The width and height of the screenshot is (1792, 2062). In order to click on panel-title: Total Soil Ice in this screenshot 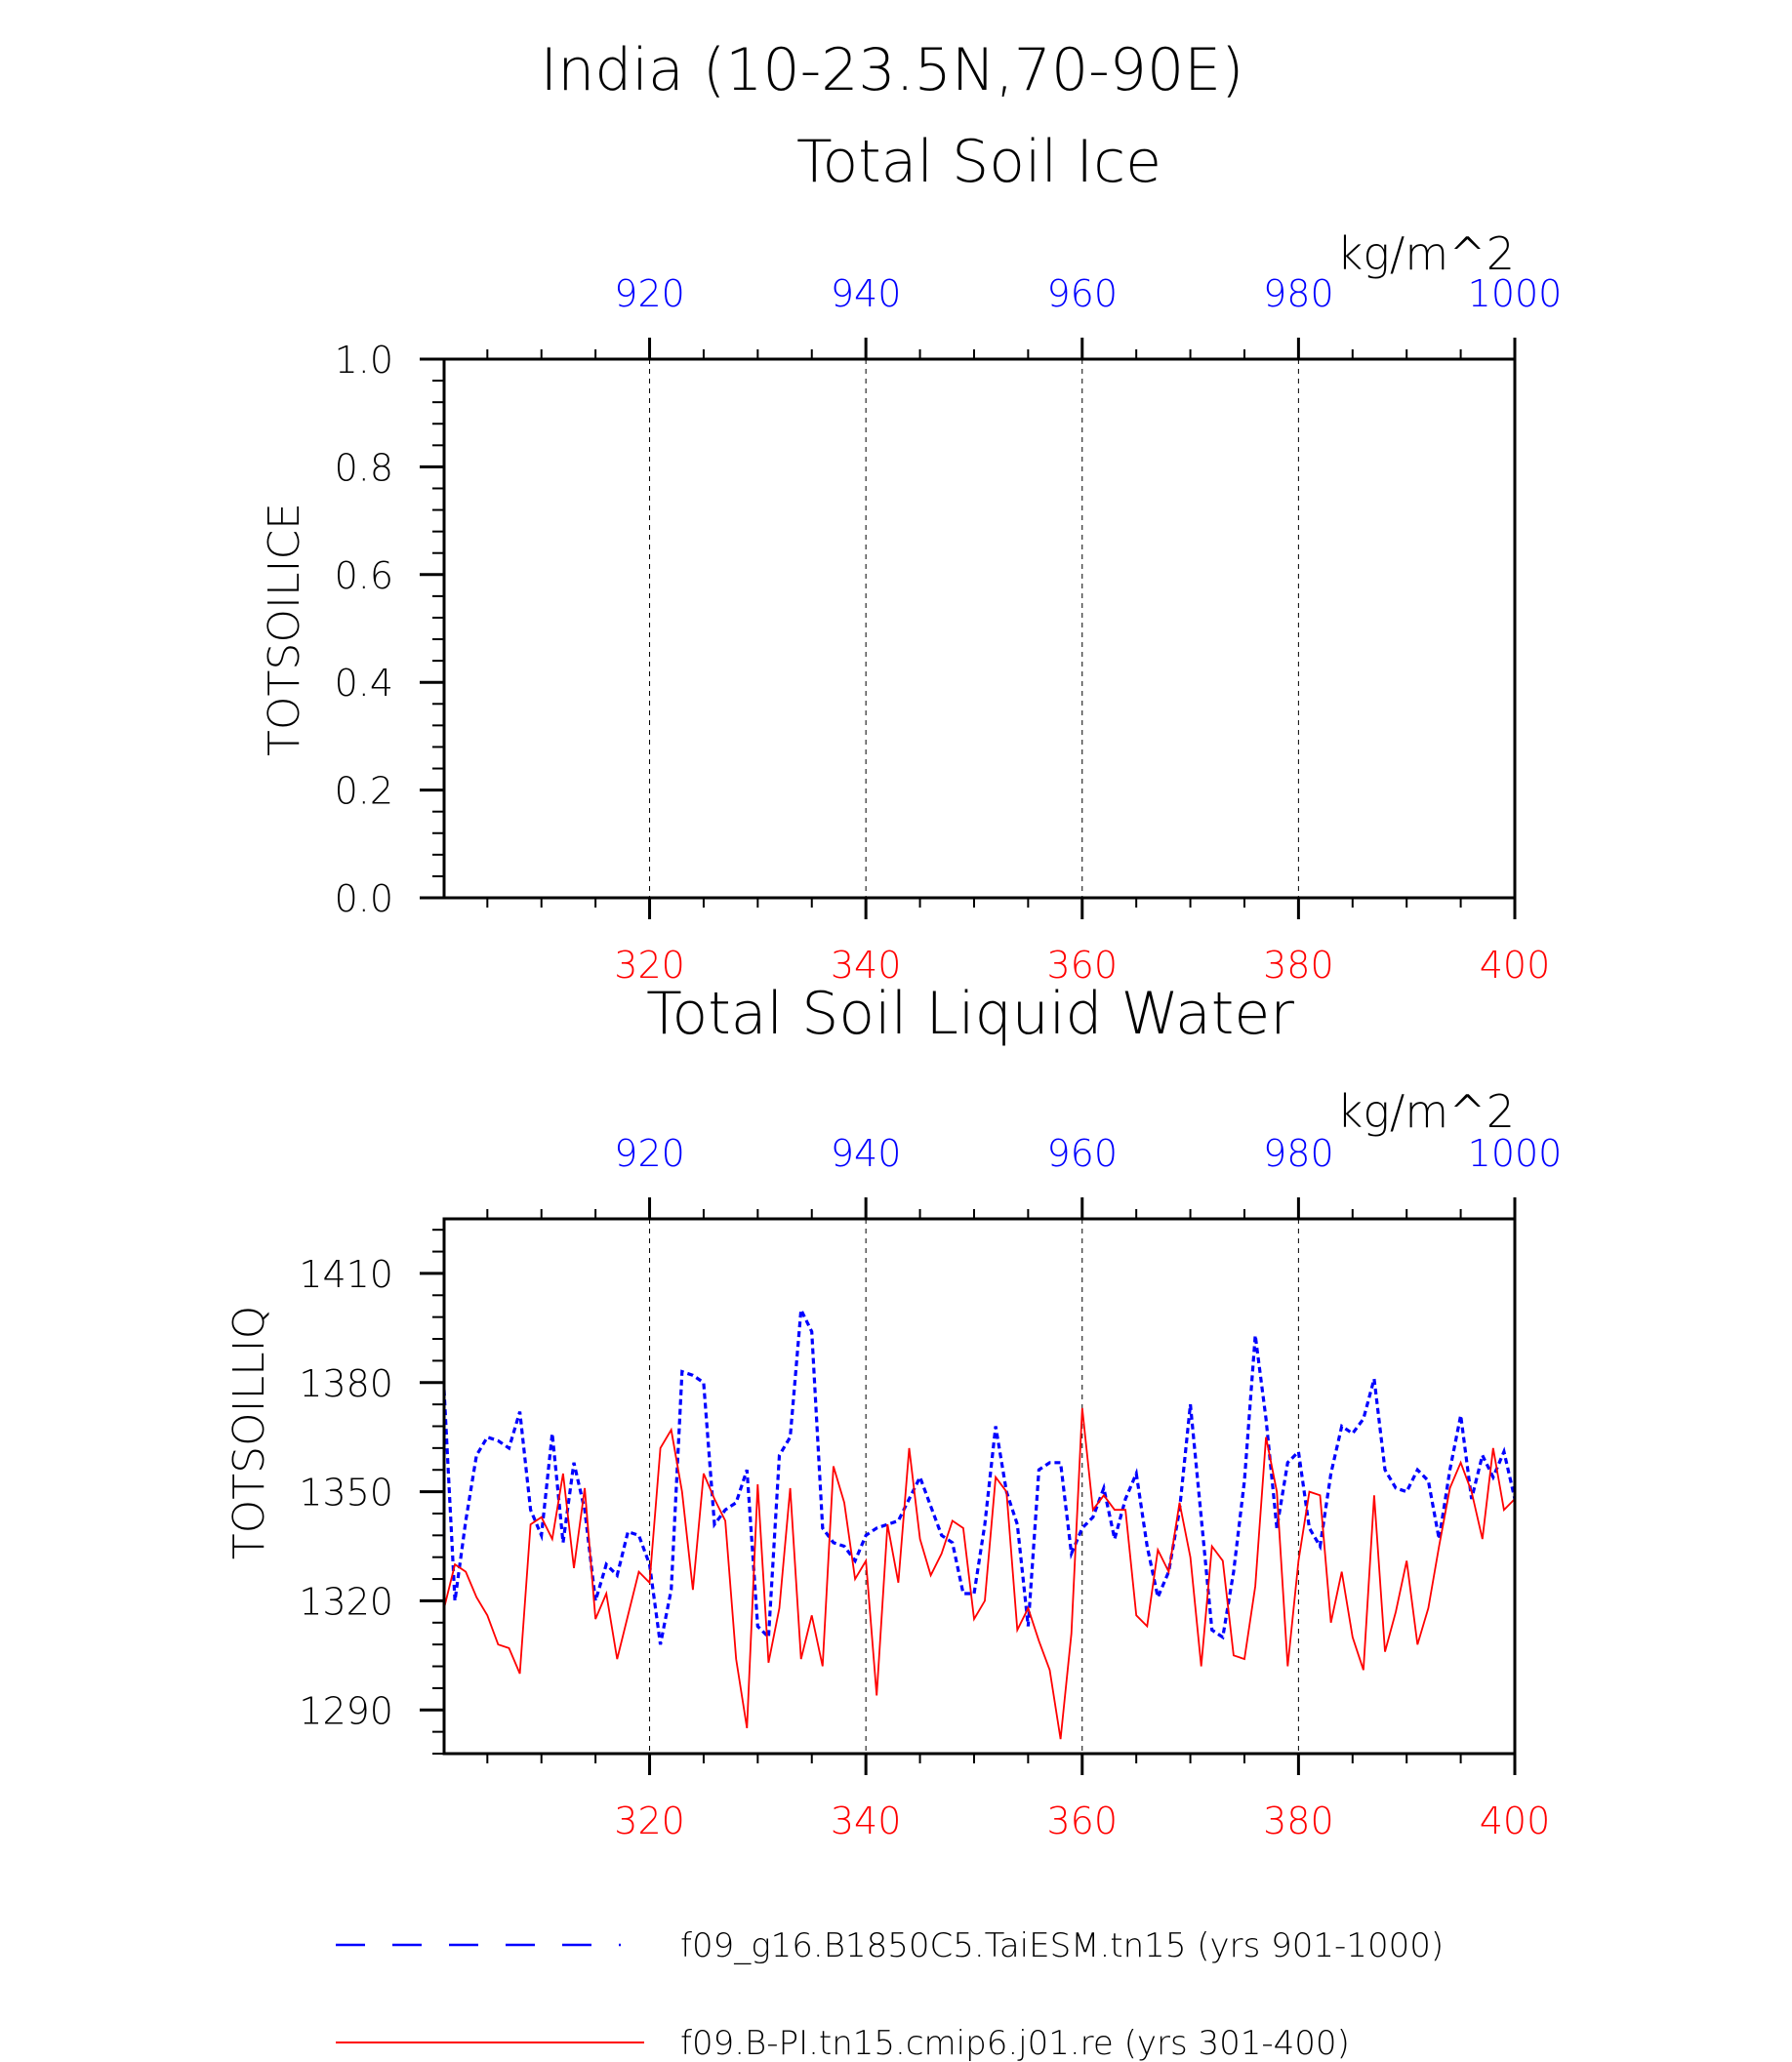, I will do `click(978, 162)`.